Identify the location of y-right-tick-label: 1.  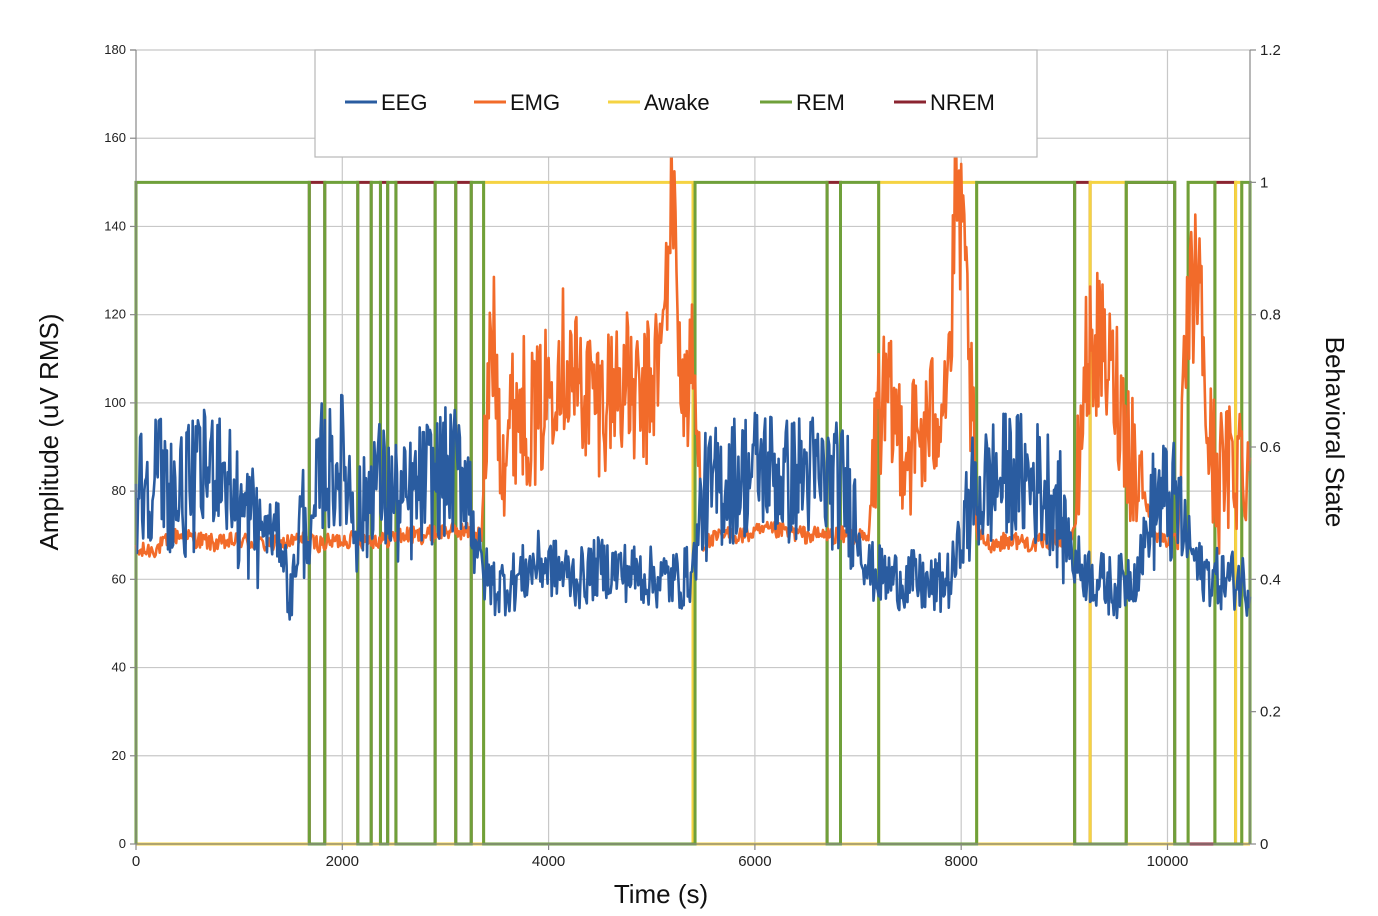
(1264, 182).